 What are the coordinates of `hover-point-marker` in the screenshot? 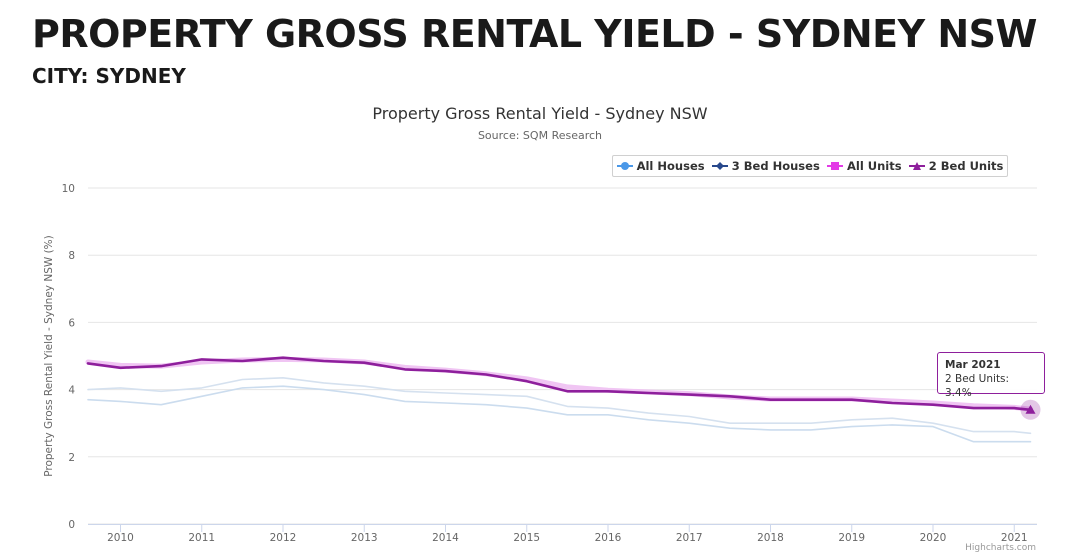 It's located at (1030, 409).